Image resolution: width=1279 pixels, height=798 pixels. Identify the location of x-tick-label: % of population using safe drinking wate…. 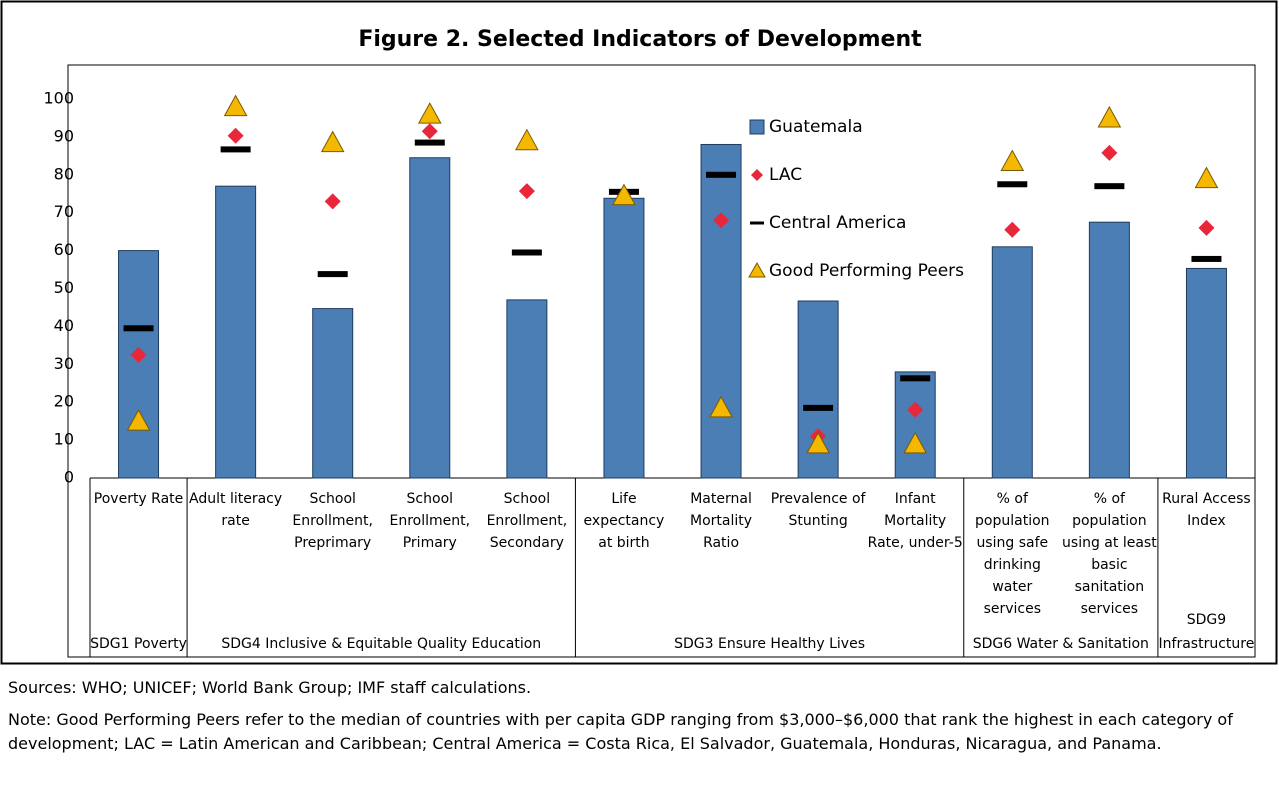
(1012, 554).